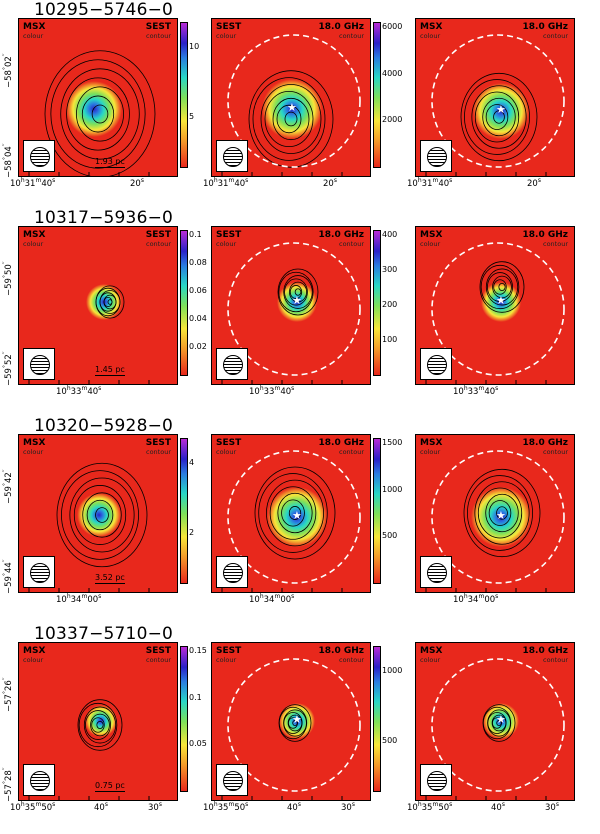  I want to click on map-panel-a: MSX colour SEST contour 1.45 pc, so click(98, 305).